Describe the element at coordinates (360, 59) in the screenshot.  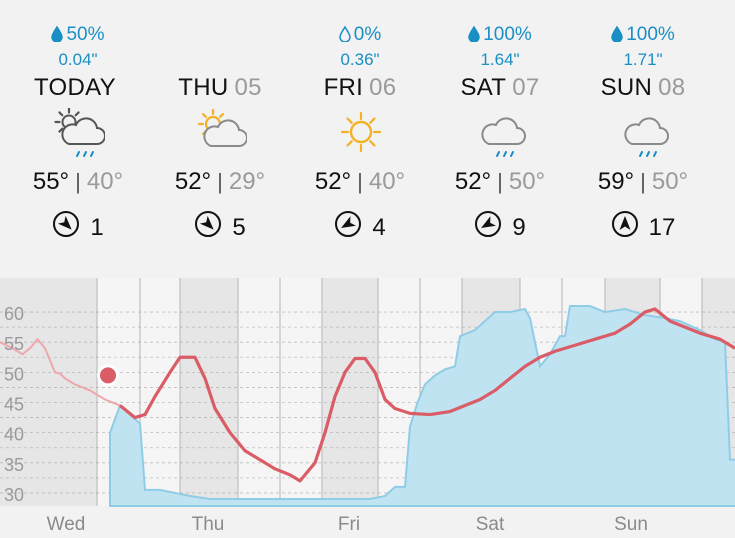
I see `precip-amount: 0.36"` at that location.